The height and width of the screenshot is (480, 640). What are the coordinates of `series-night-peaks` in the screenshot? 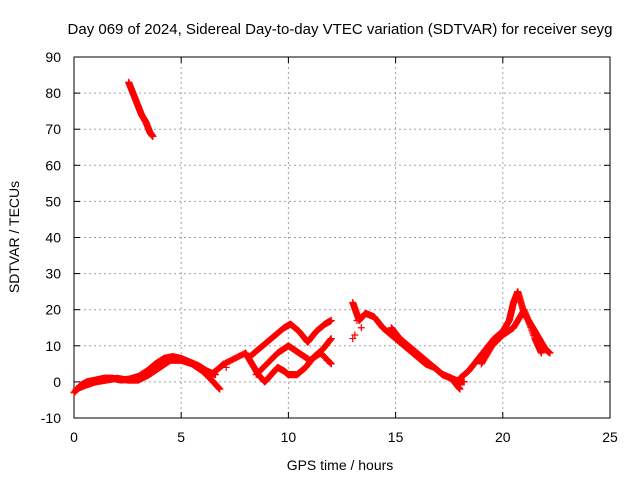 It's located at (290, 339).